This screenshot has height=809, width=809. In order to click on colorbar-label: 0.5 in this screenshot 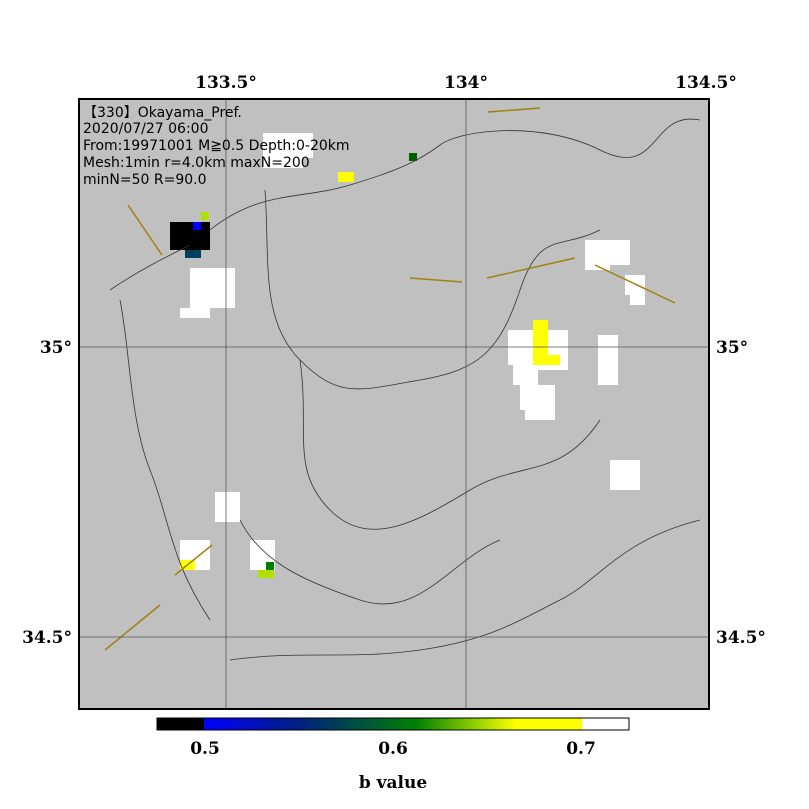, I will do `click(205, 749)`.